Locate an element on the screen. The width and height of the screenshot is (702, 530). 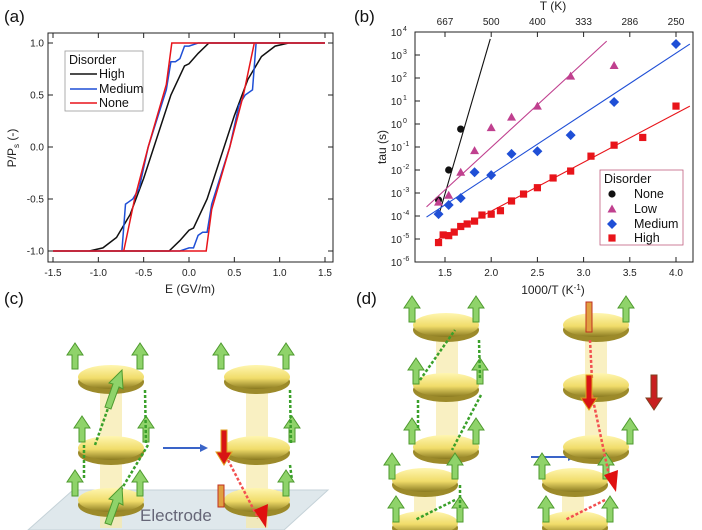
x-tick-label: -1.5 is located at coordinates (53, 273).